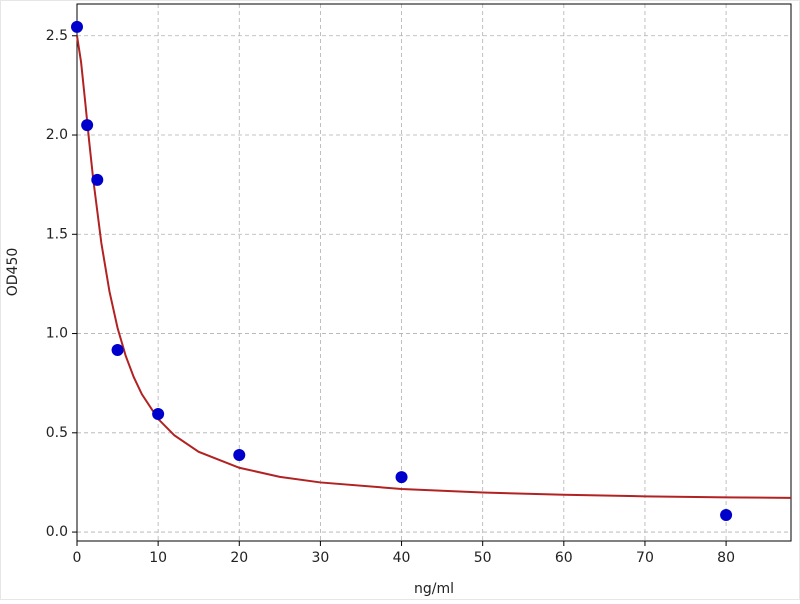  What do you see at coordinates (57, 36) in the screenshot?
I see `y-tick-label: 2.5` at bounding box center [57, 36].